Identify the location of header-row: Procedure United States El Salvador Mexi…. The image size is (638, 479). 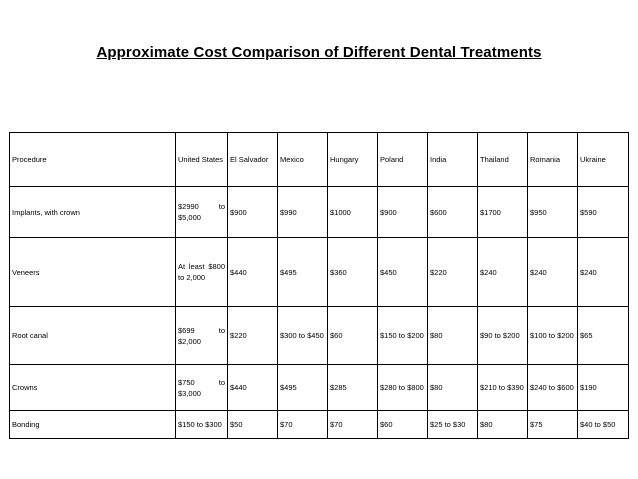
(319, 159).